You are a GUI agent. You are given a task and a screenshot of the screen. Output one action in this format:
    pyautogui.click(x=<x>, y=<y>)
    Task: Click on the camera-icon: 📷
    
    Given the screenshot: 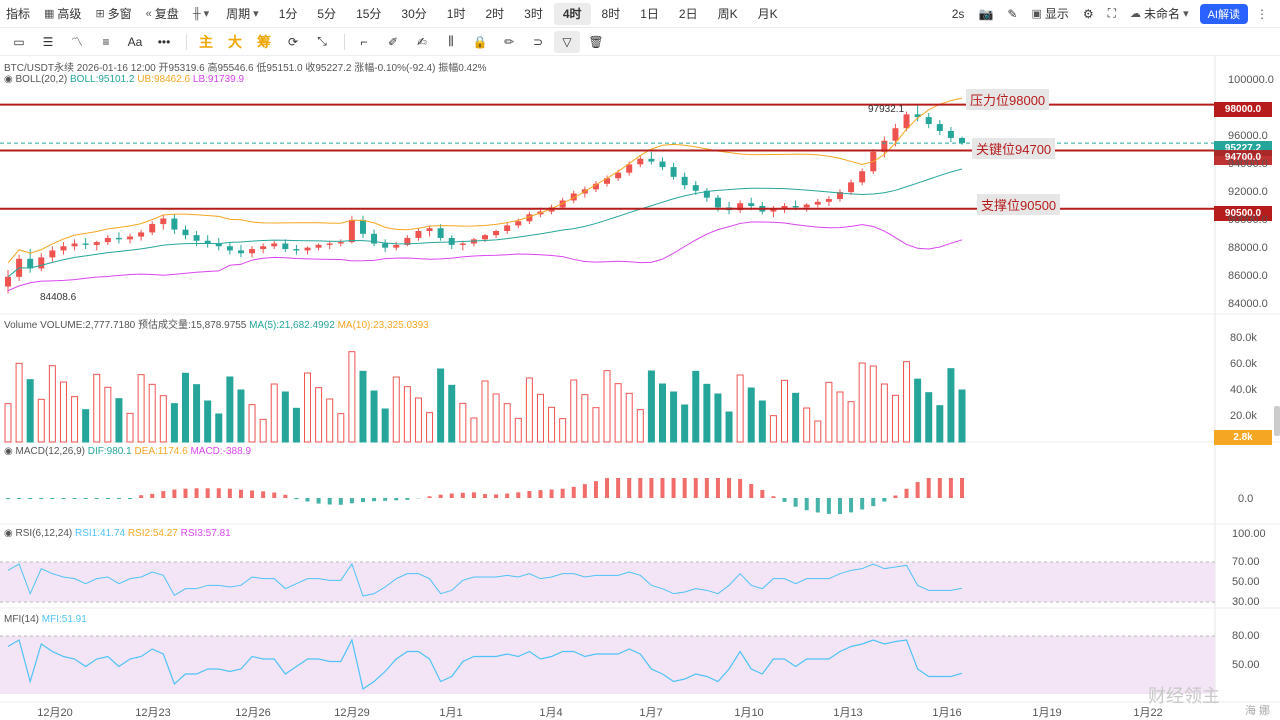 What is the action you would take?
    pyautogui.click(x=986, y=13)
    